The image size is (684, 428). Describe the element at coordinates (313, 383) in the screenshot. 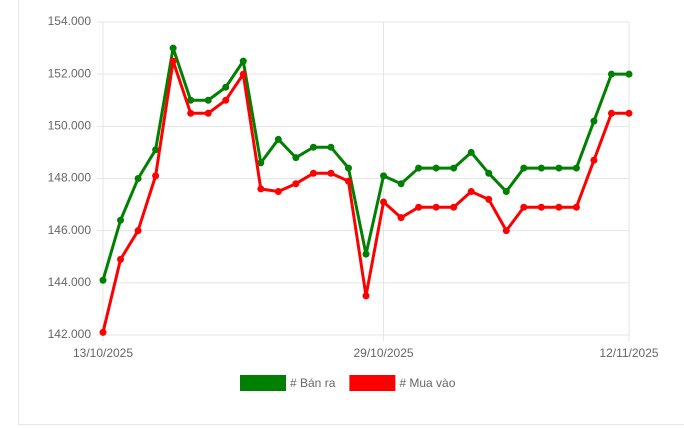

I see `legend-label: # Bán ra` at that location.